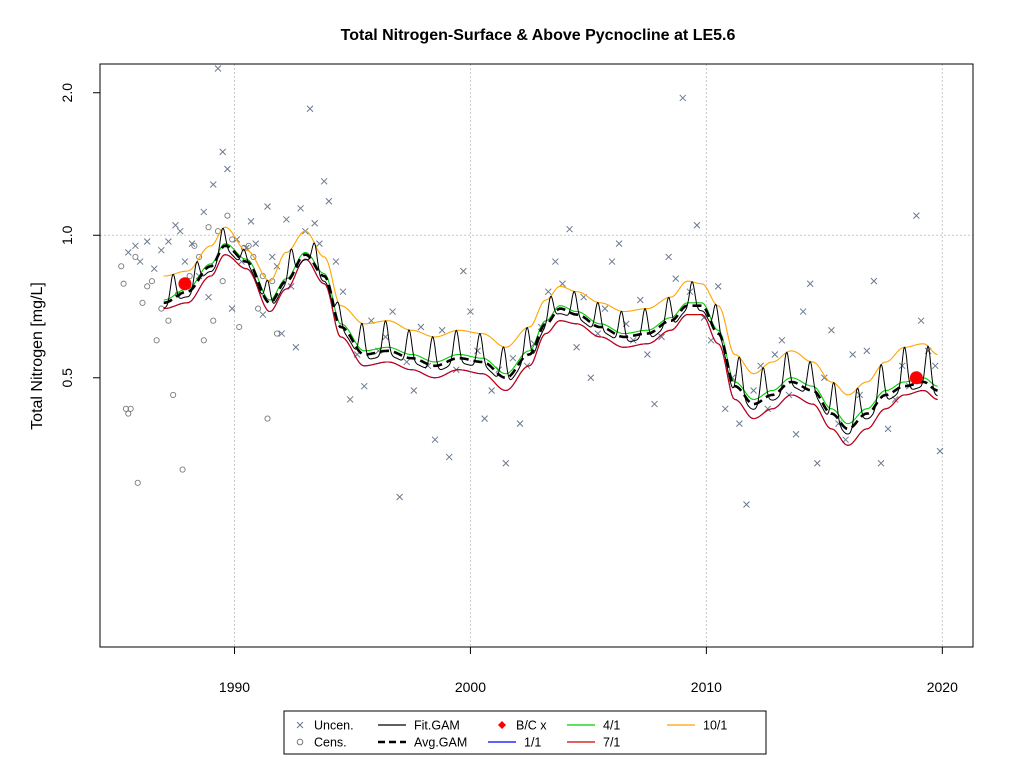 Image resolution: width=1024 pixels, height=768 pixels. What do you see at coordinates (321, 743) in the screenshot?
I see `legend-item-cens: Cens.` at bounding box center [321, 743].